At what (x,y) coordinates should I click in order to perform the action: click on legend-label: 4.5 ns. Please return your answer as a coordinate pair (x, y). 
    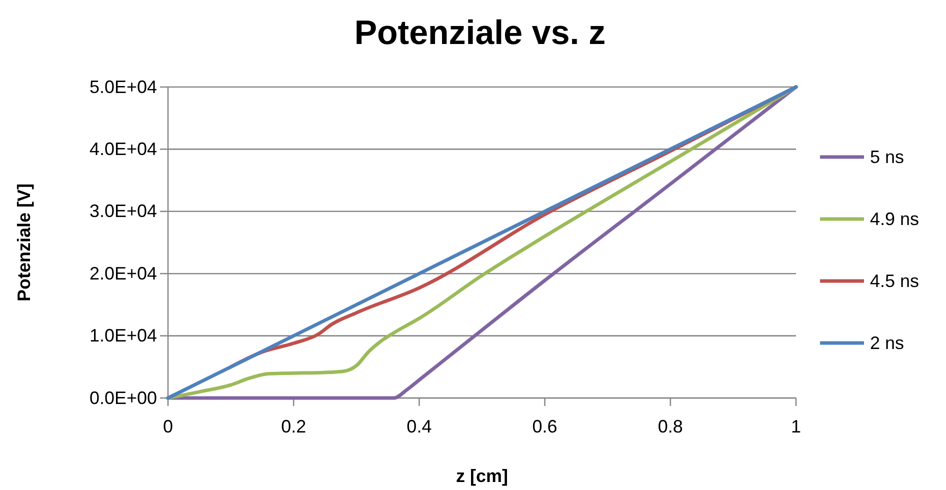
    Looking at the image, I should click on (895, 281).